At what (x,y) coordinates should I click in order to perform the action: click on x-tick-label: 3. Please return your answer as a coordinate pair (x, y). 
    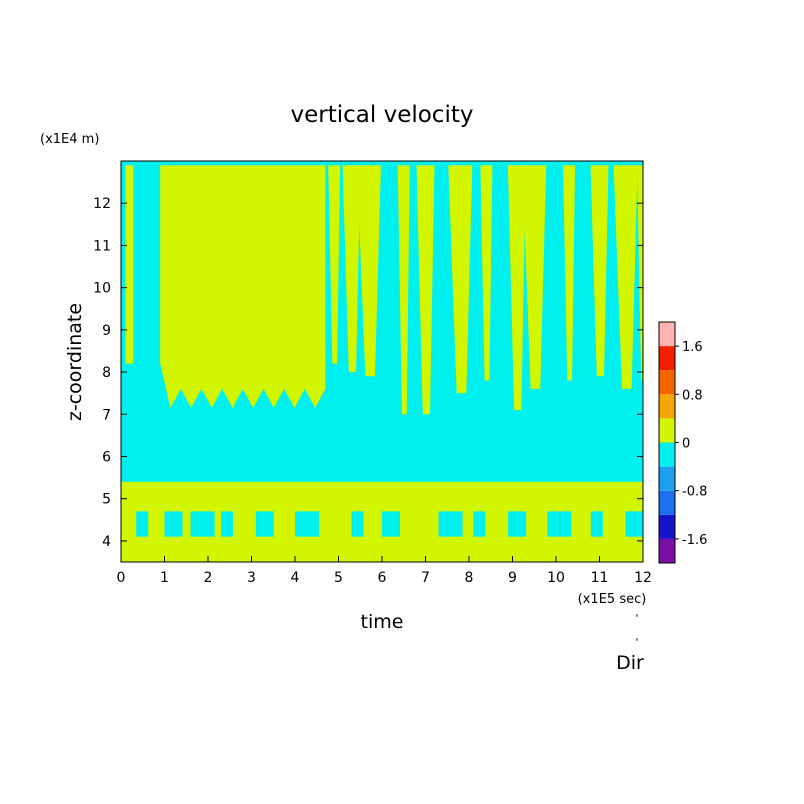
    Looking at the image, I should click on (251, 578).